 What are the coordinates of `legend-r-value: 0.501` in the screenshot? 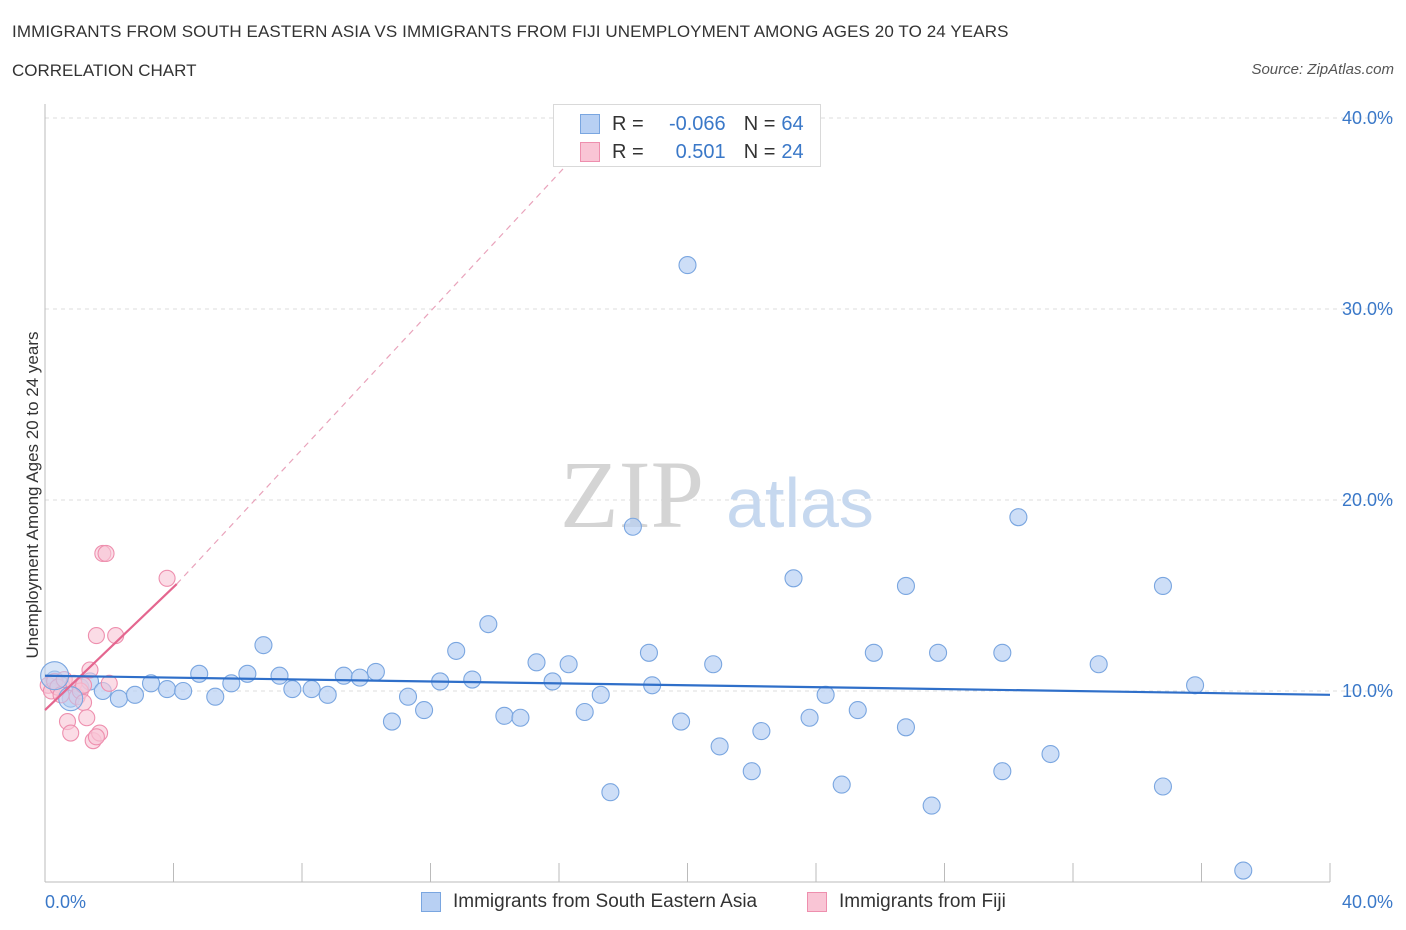 It's located at (700, 151).